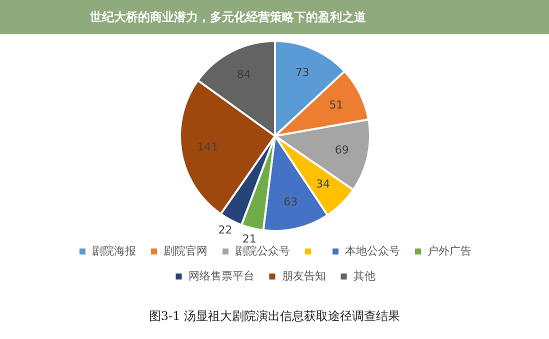 The height and width of the screenshot is (339, 549). Describe the element at coordinates (302, 73) in the screenshot. I see `data-label: 73` at that location.